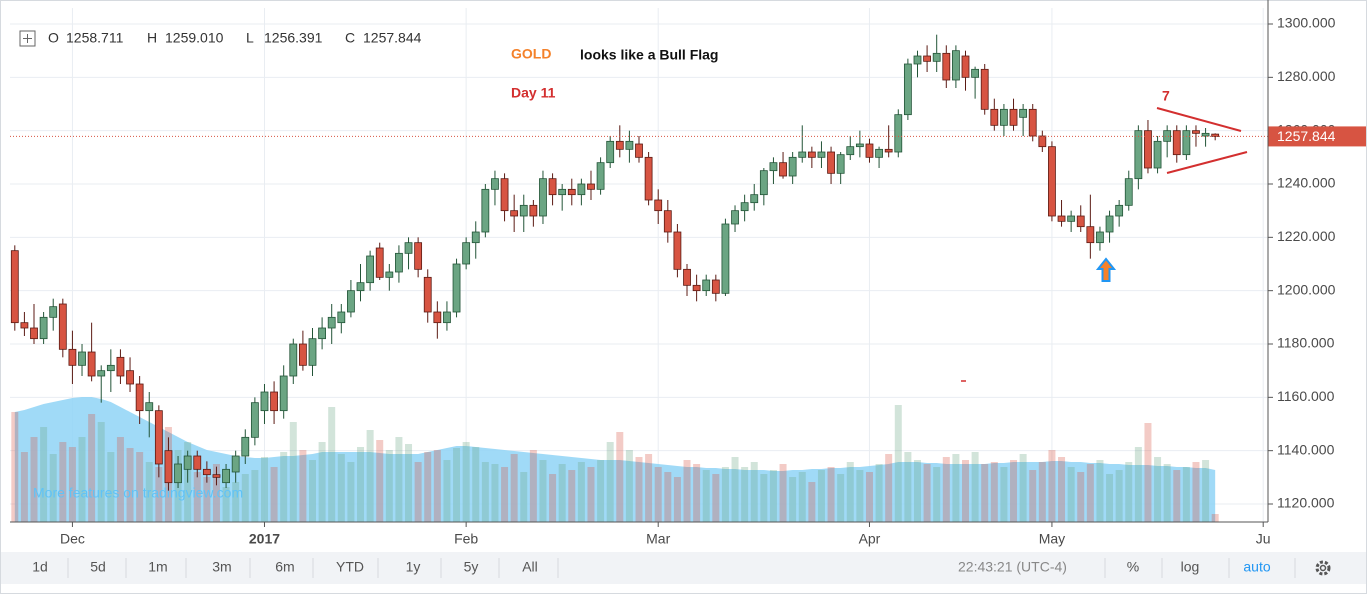  What do you see at coordinates (530, 567) in the screenshot?
I see `range-button: All` at bounding box center [530, 567].